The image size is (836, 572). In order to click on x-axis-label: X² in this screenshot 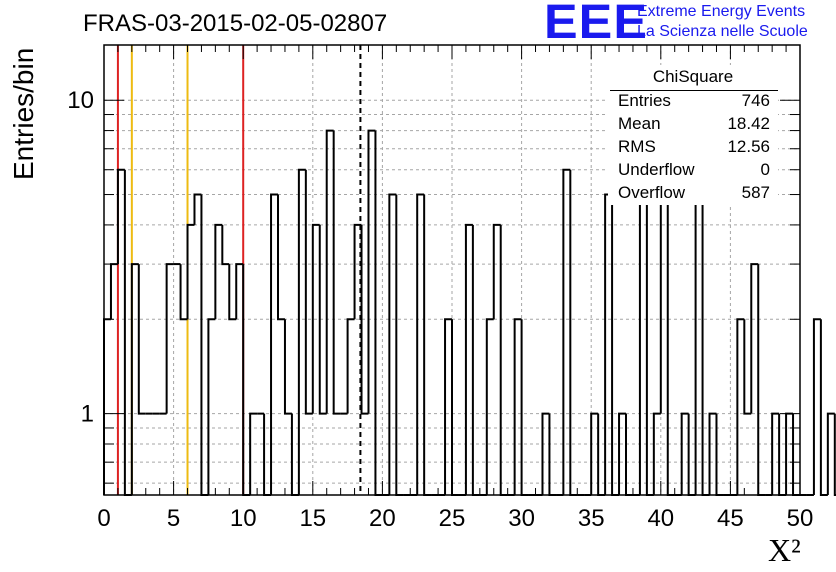, I will do `click(784, 550)`.